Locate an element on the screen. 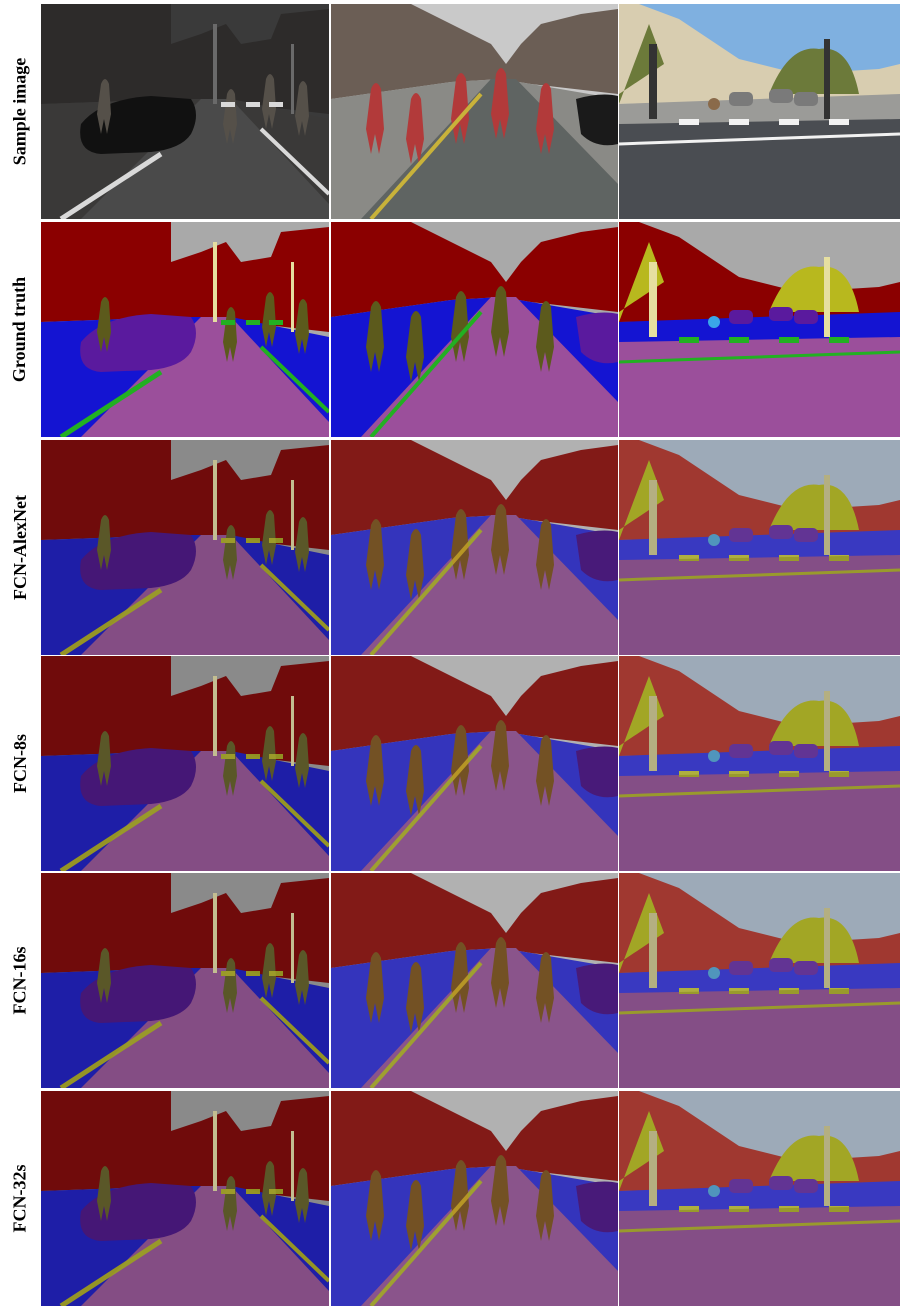  row-label-text: FCN-AlexNet is located at coordinates (19, 547).